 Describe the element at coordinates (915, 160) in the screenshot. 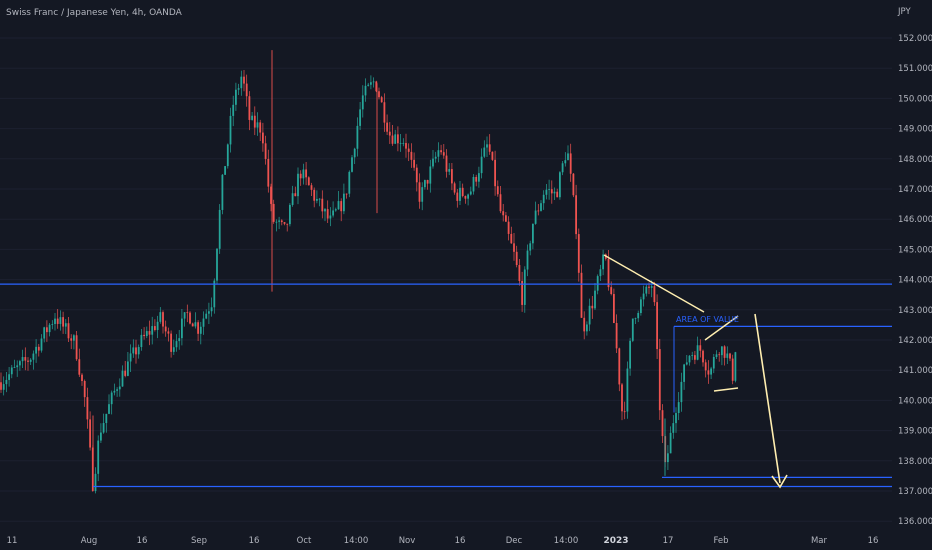

I see `y-tick-label: 148.000` at that location.